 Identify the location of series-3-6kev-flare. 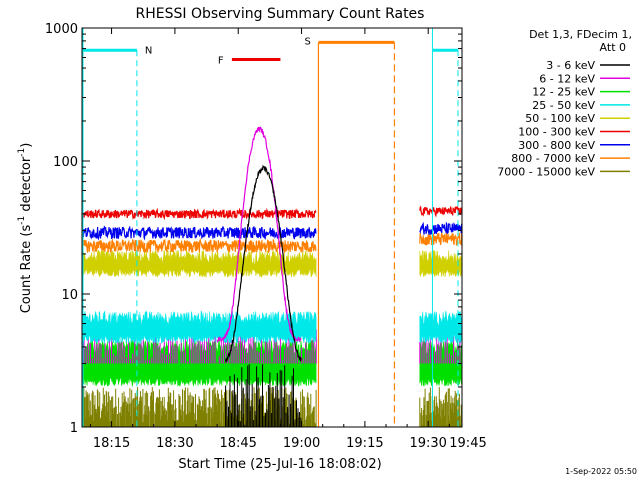
(263, 263).